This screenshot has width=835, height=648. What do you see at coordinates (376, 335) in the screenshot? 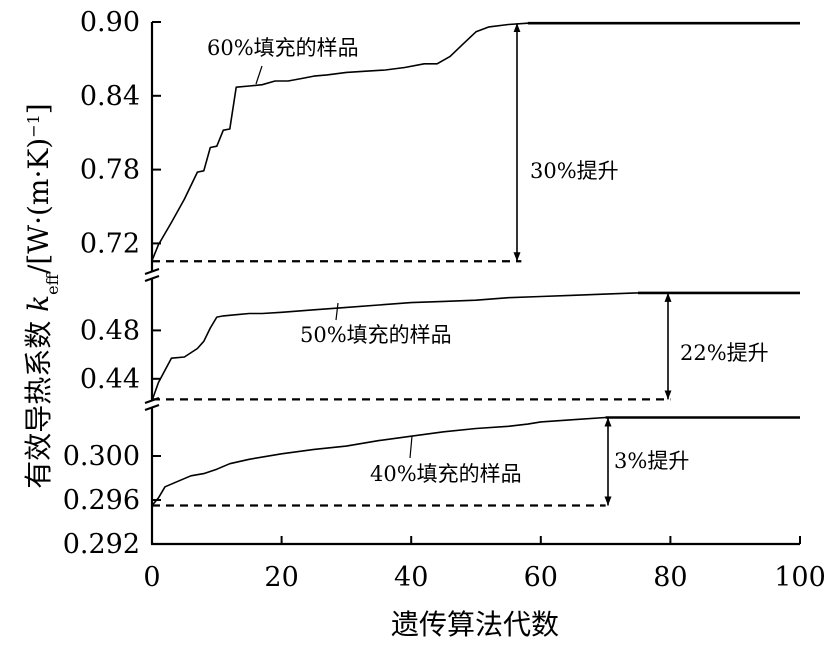
I see `series-label-2: 50%填充的样品` at bounding box center [376, 335].